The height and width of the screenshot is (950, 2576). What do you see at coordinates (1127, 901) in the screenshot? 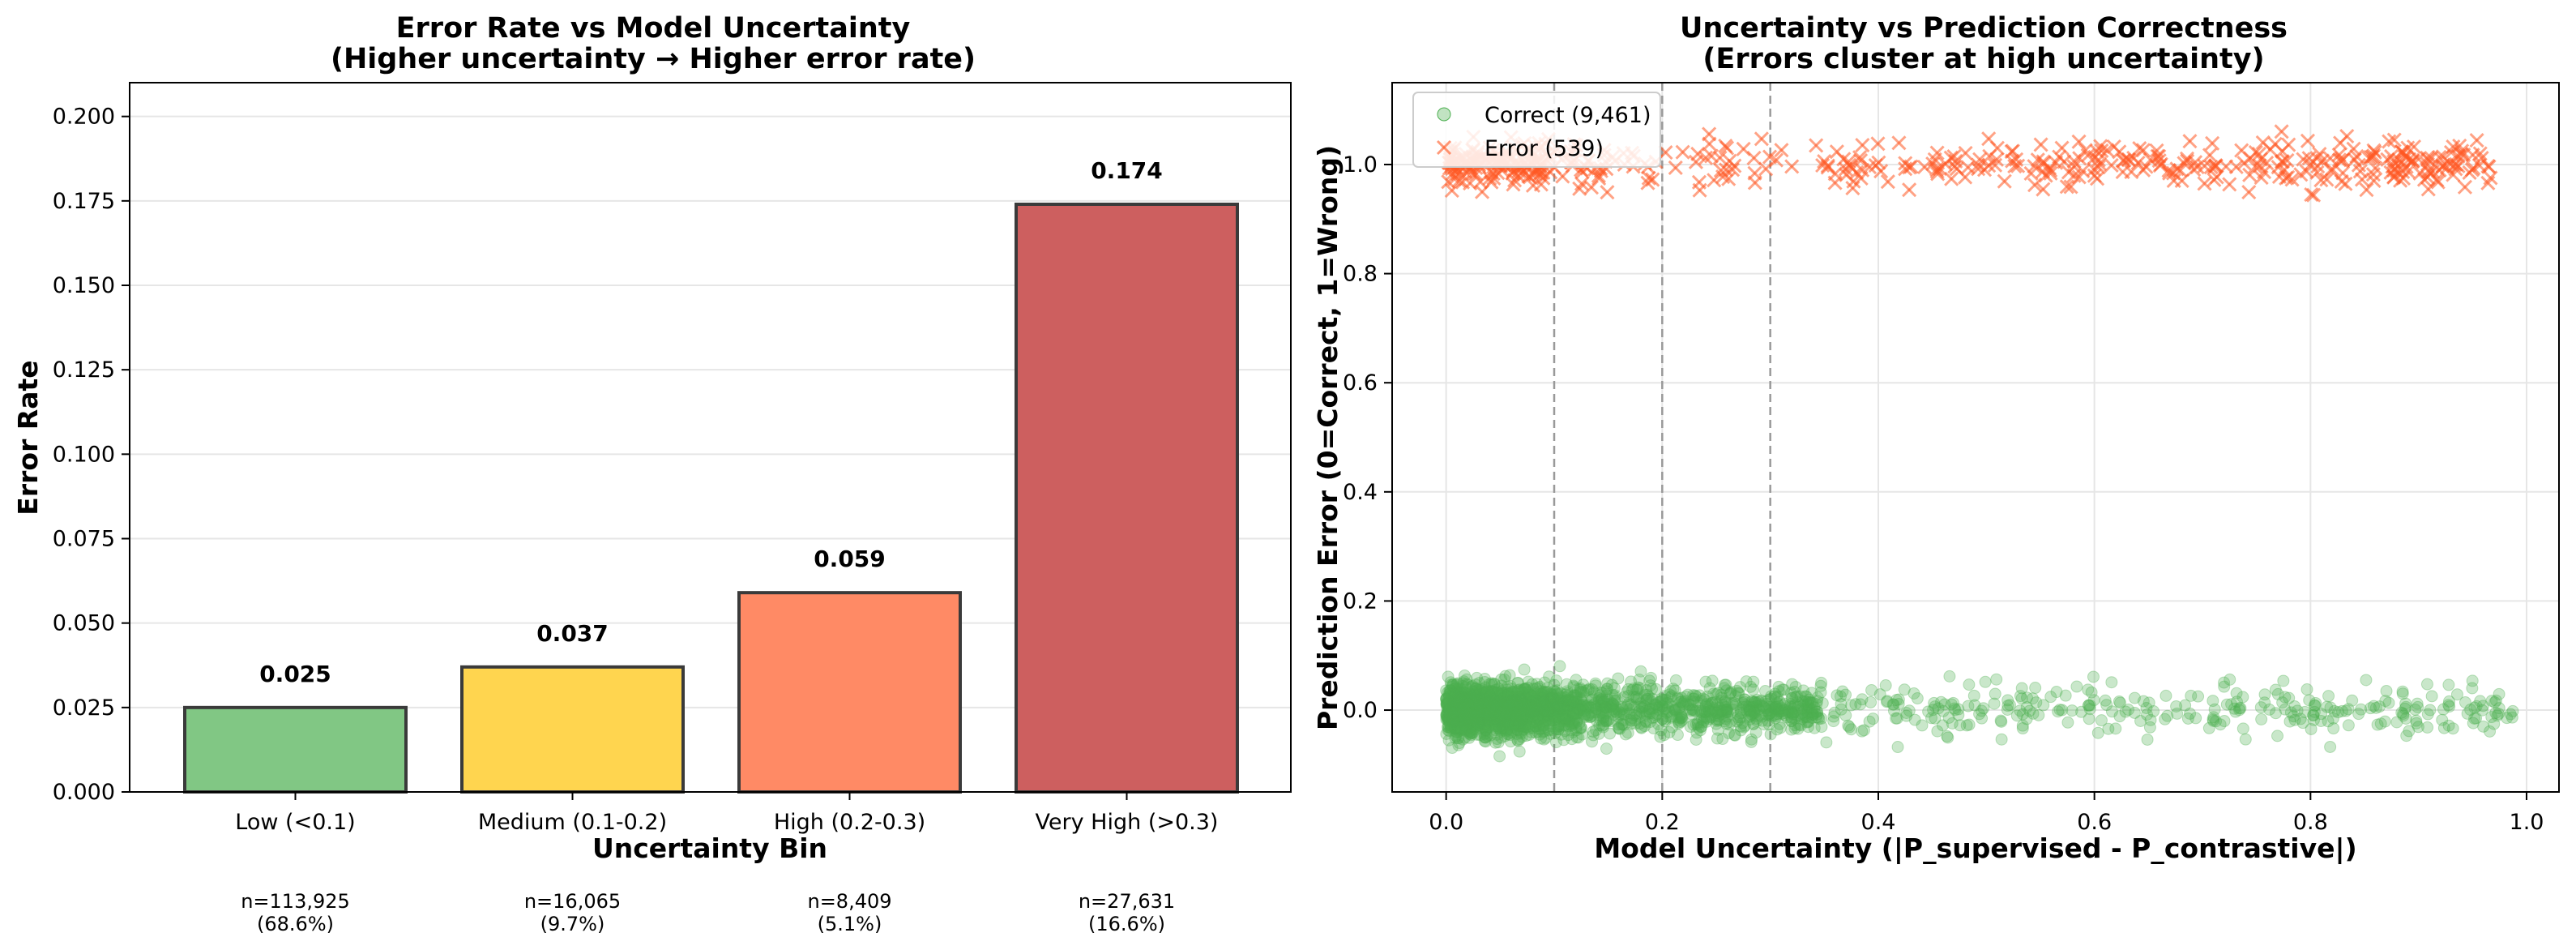
I see `bar-count-label: n=27,631` at bounding box center [1127, 901].